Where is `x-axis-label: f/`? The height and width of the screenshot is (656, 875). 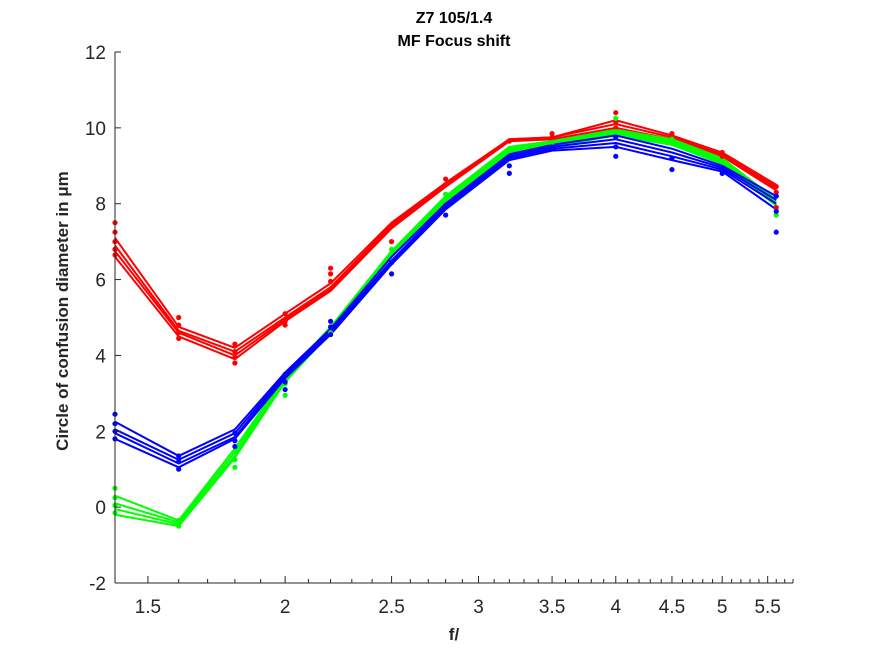
x-axis-label: f/ is located at coordinates (454, 634).